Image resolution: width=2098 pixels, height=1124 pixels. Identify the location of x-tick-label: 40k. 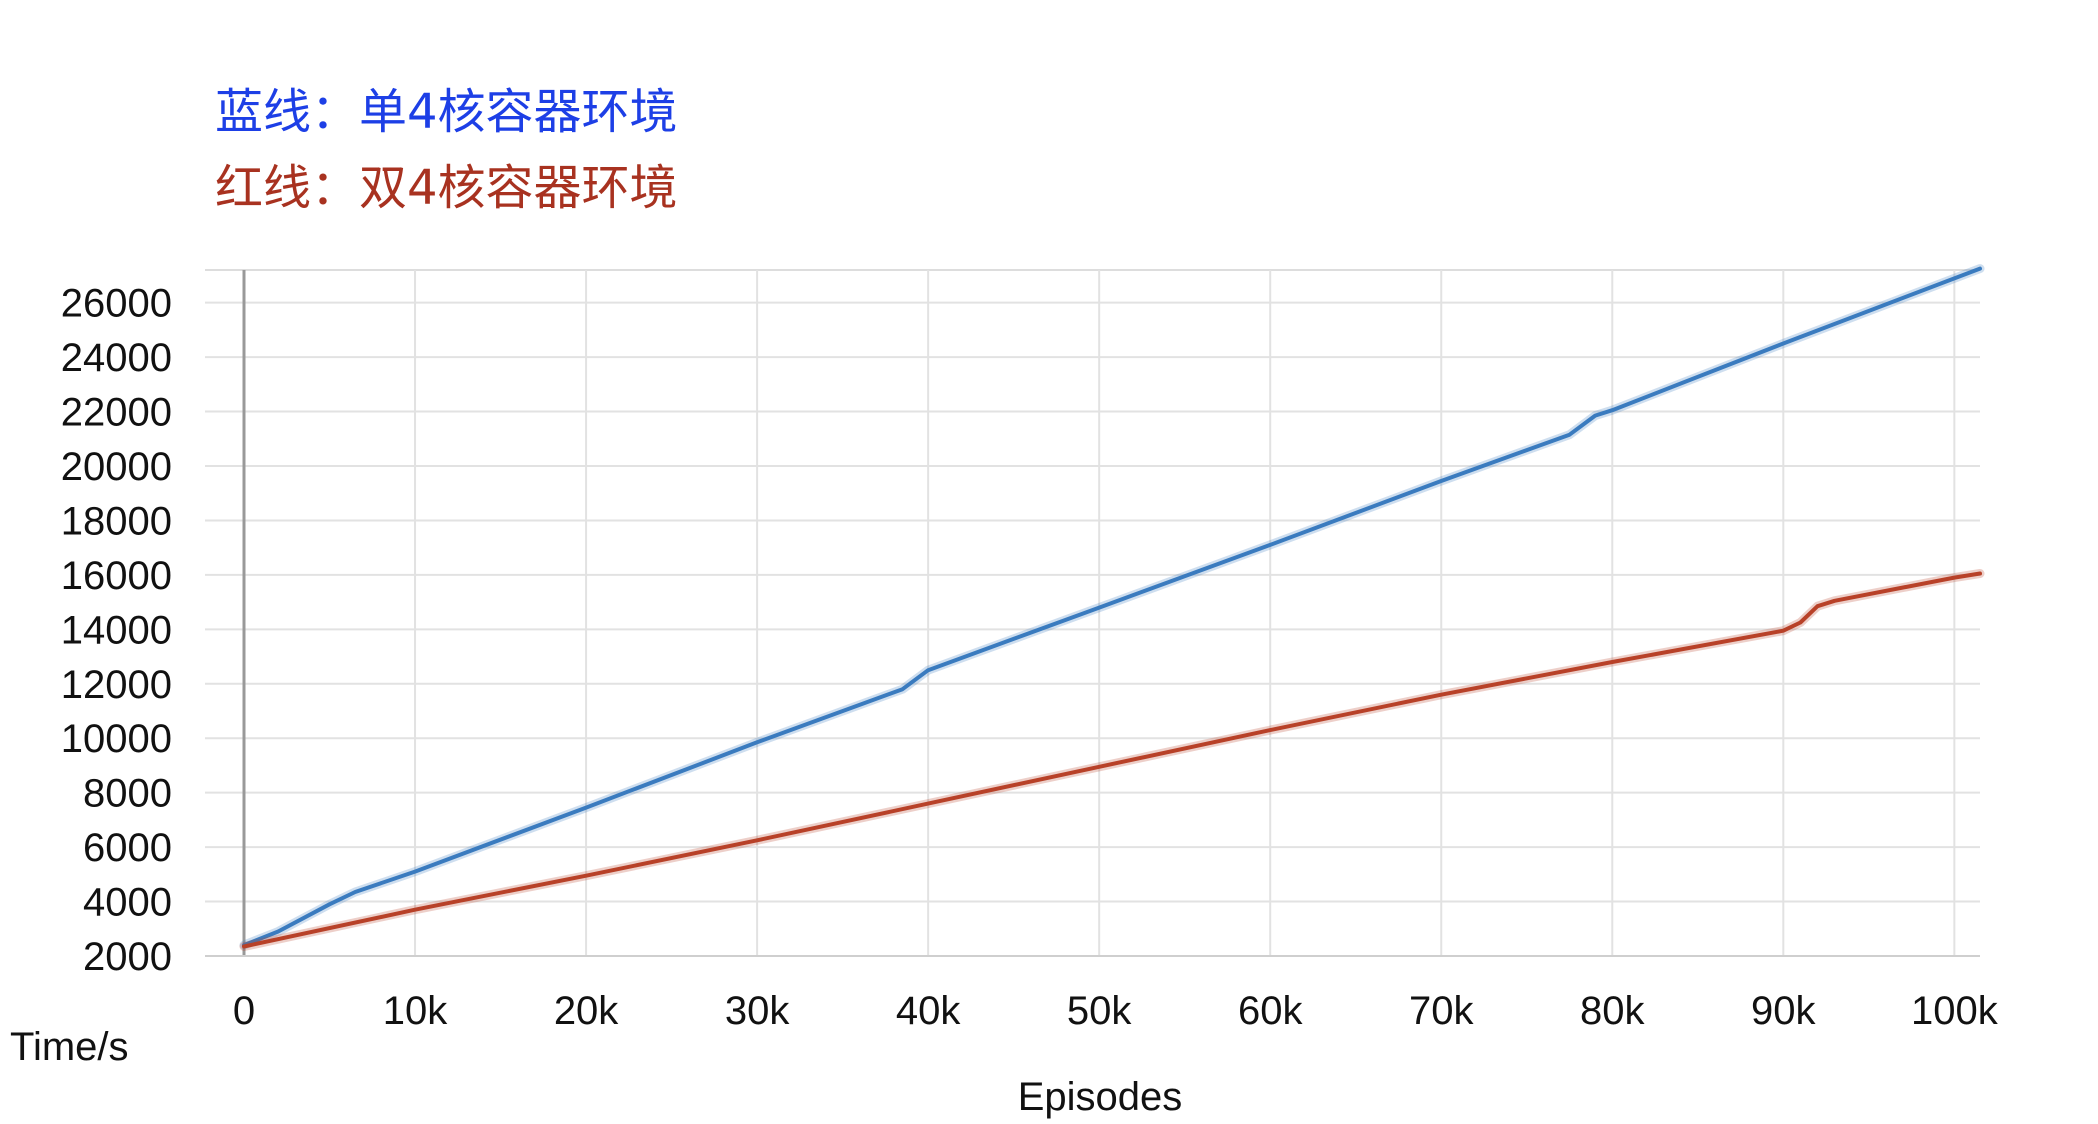
(928, 1011).